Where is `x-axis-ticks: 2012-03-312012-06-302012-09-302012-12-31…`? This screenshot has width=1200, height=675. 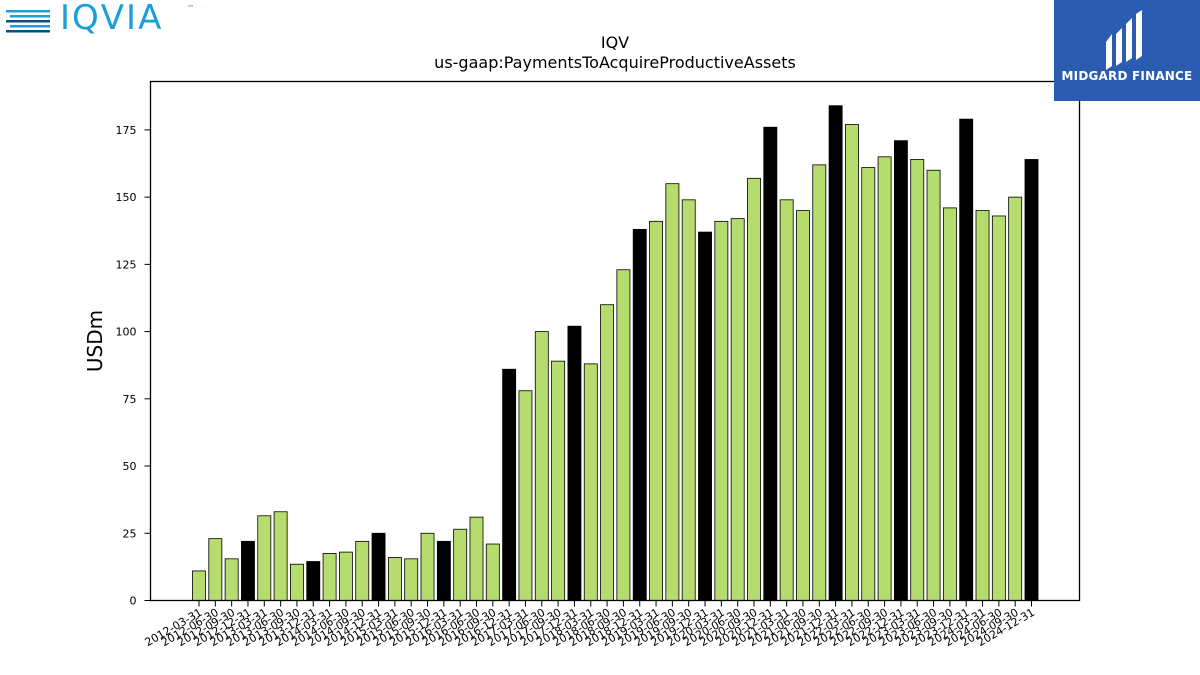
x-axis-ticks: 2012-03-312012-06-302012-09-302012-12-31… is located at coordinates (590, 624).